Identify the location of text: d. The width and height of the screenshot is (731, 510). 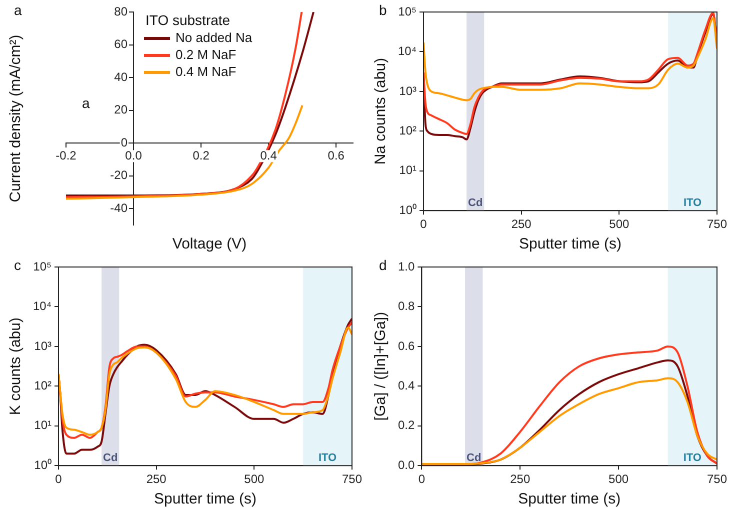
(383, 264).